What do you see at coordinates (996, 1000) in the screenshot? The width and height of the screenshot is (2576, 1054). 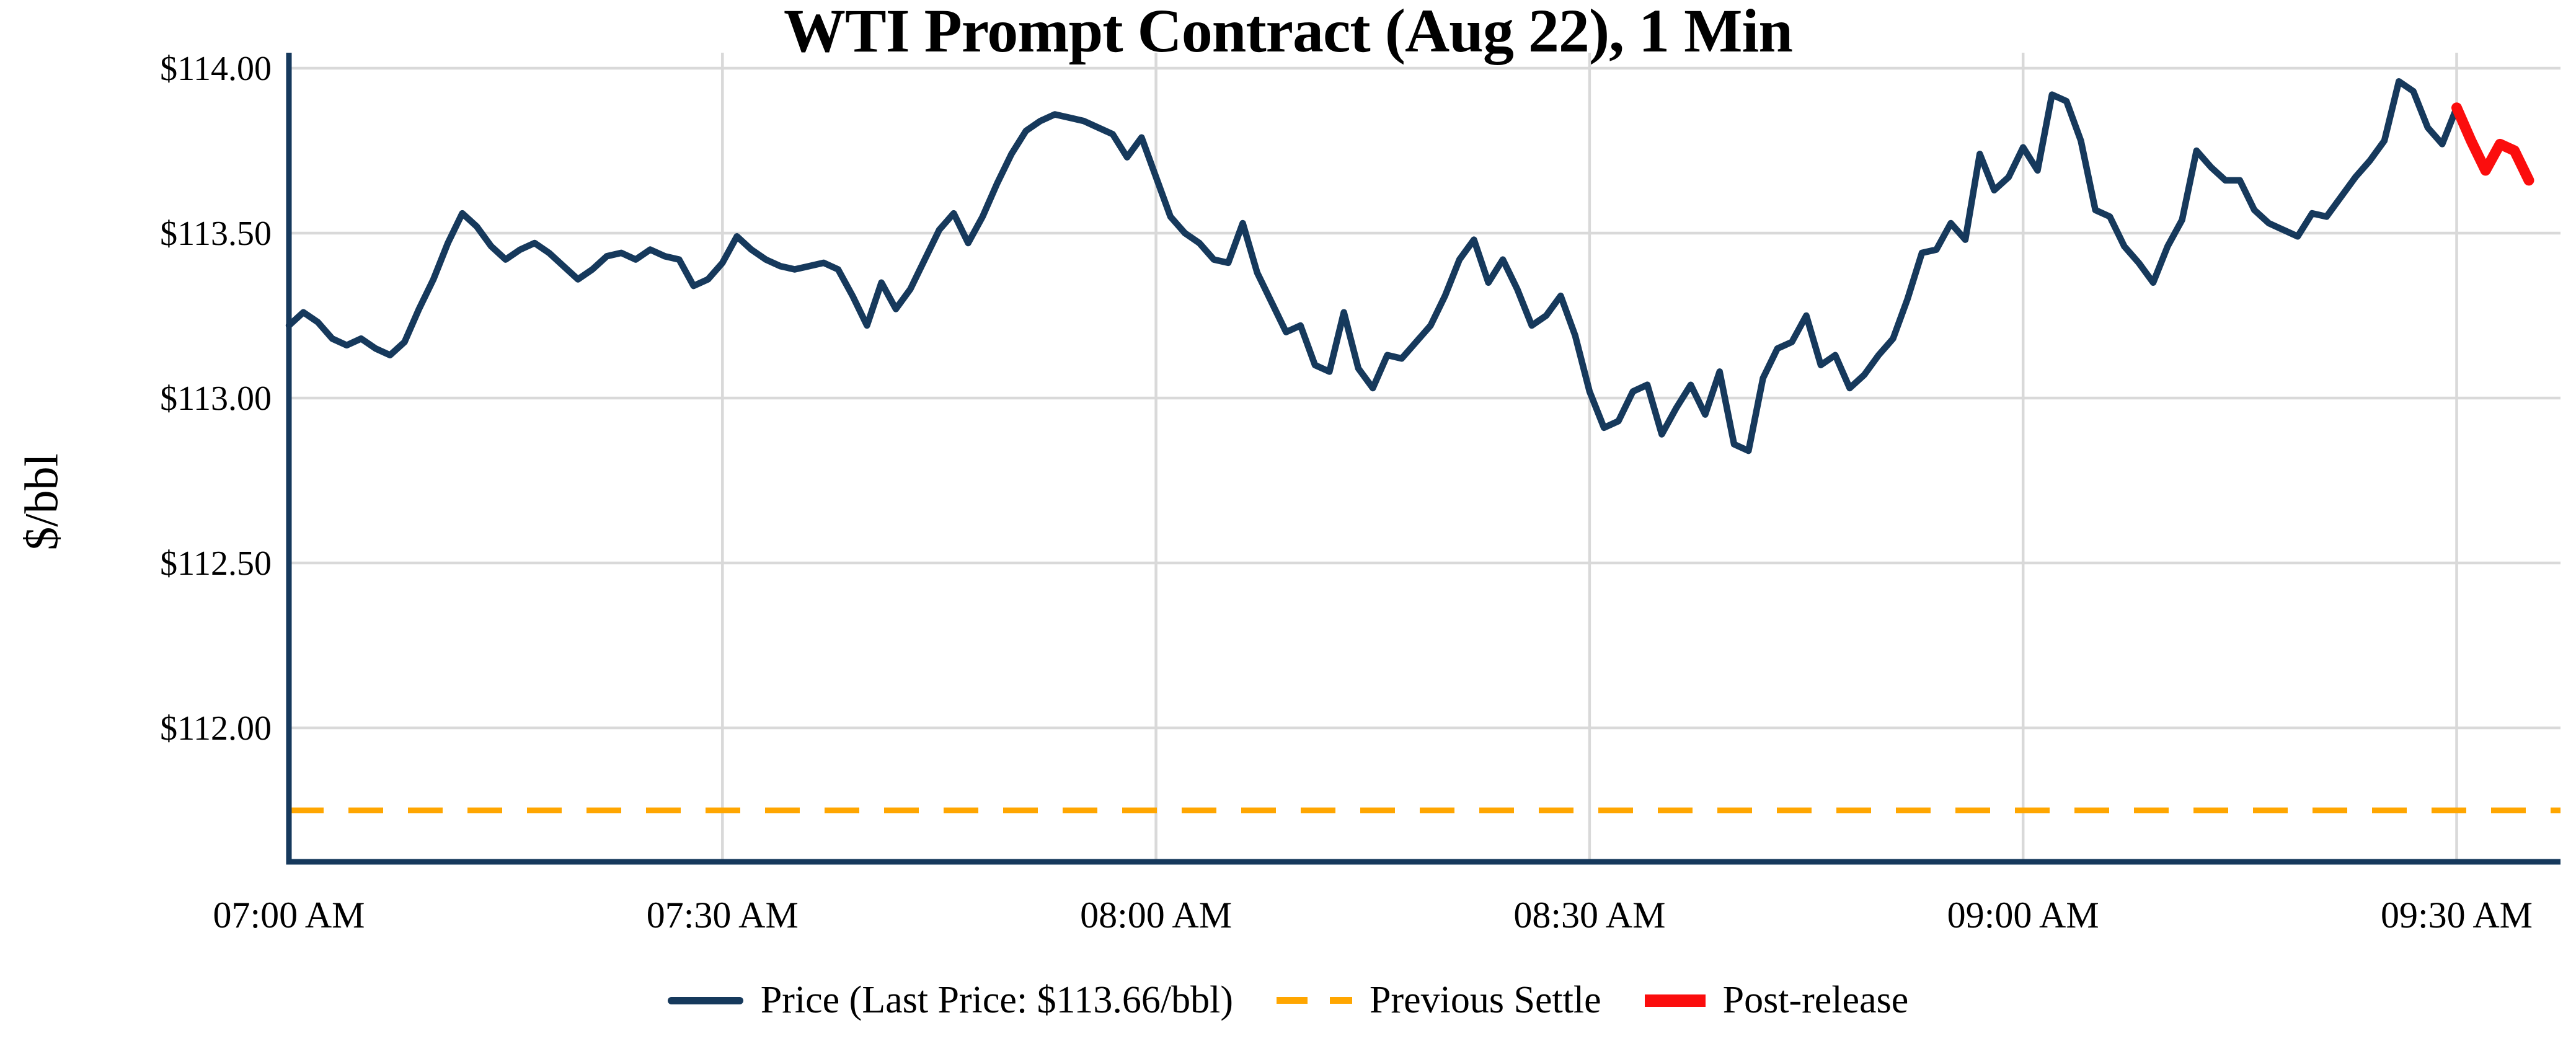 I see `legend-label-price: Price (Last Price: $113.66/bbl)` at bounding box center [996, 1000].